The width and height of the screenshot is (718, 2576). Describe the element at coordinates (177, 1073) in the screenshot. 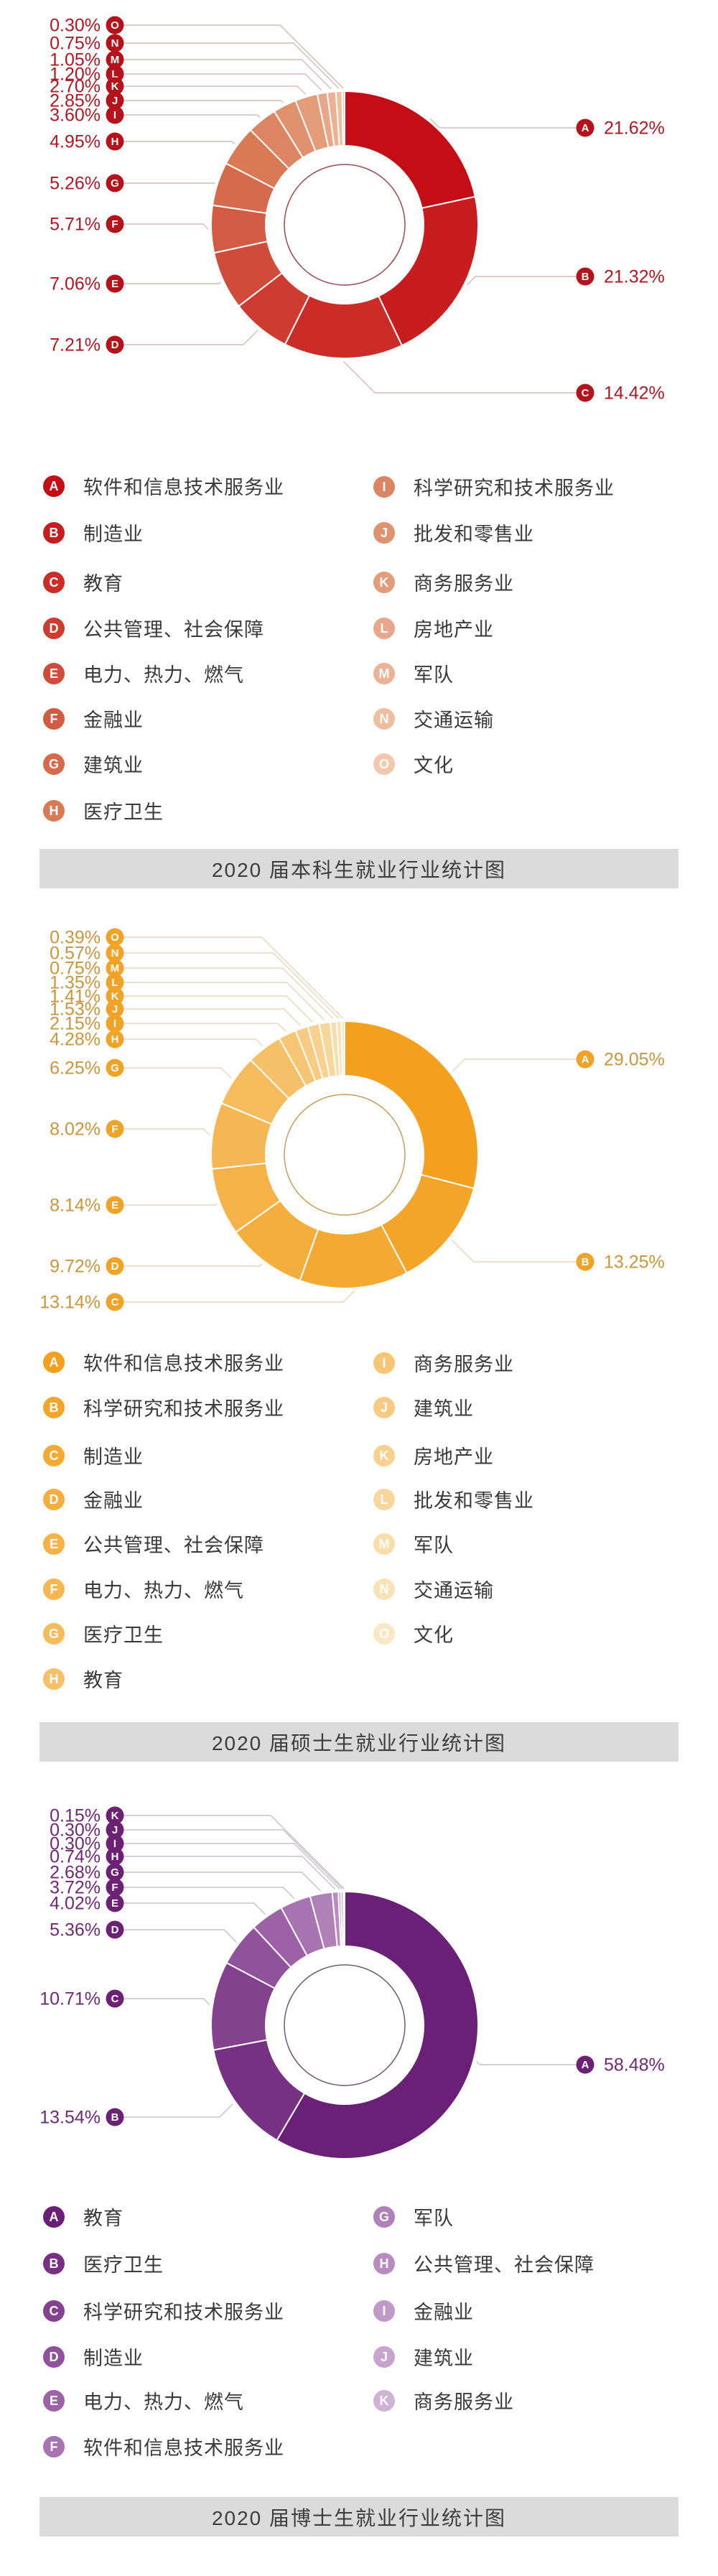

I see `leader-line-G` at that location.